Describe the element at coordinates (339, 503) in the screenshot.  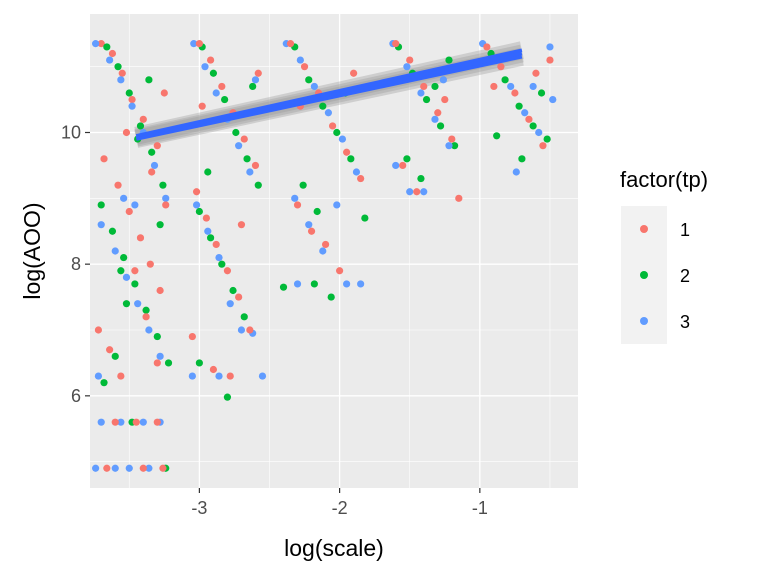
I see `x-axis-ticks: -3 -2 -1` at that location.